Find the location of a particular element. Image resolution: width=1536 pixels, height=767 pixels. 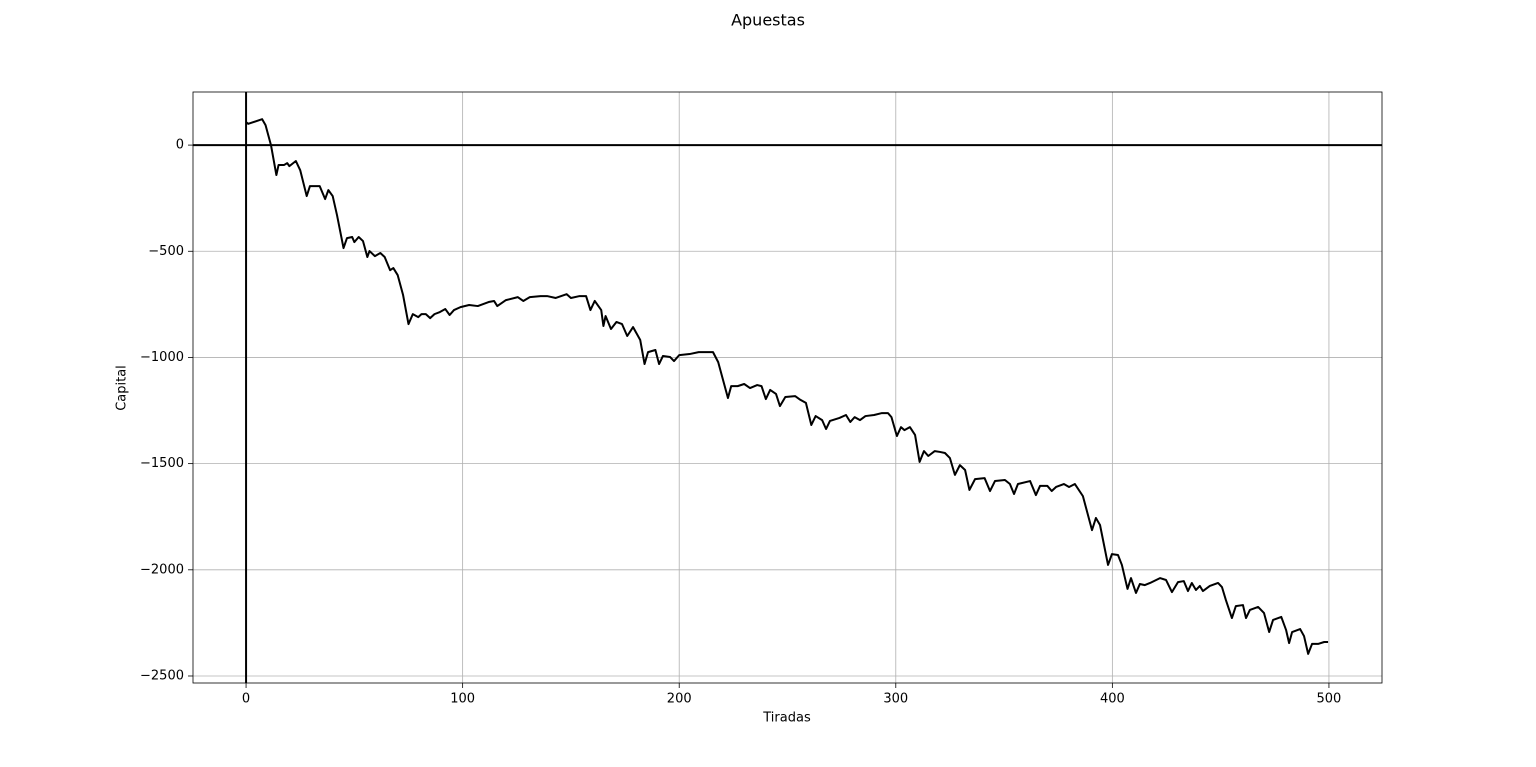

x-tick-label: 100 is located at coordinates (462, 699).